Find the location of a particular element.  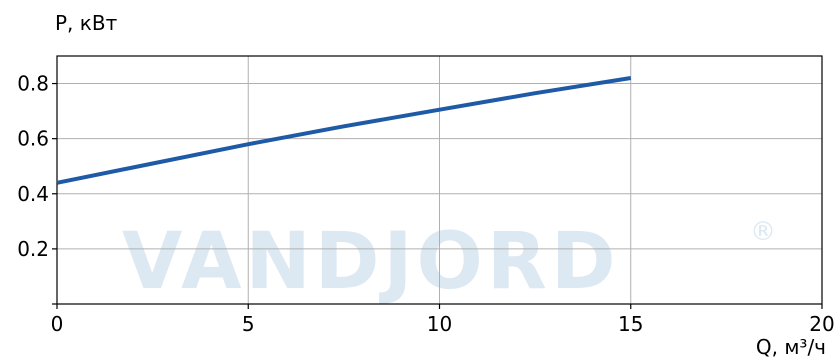

x-tick-label: 15 is located at coordinates (630, 324).